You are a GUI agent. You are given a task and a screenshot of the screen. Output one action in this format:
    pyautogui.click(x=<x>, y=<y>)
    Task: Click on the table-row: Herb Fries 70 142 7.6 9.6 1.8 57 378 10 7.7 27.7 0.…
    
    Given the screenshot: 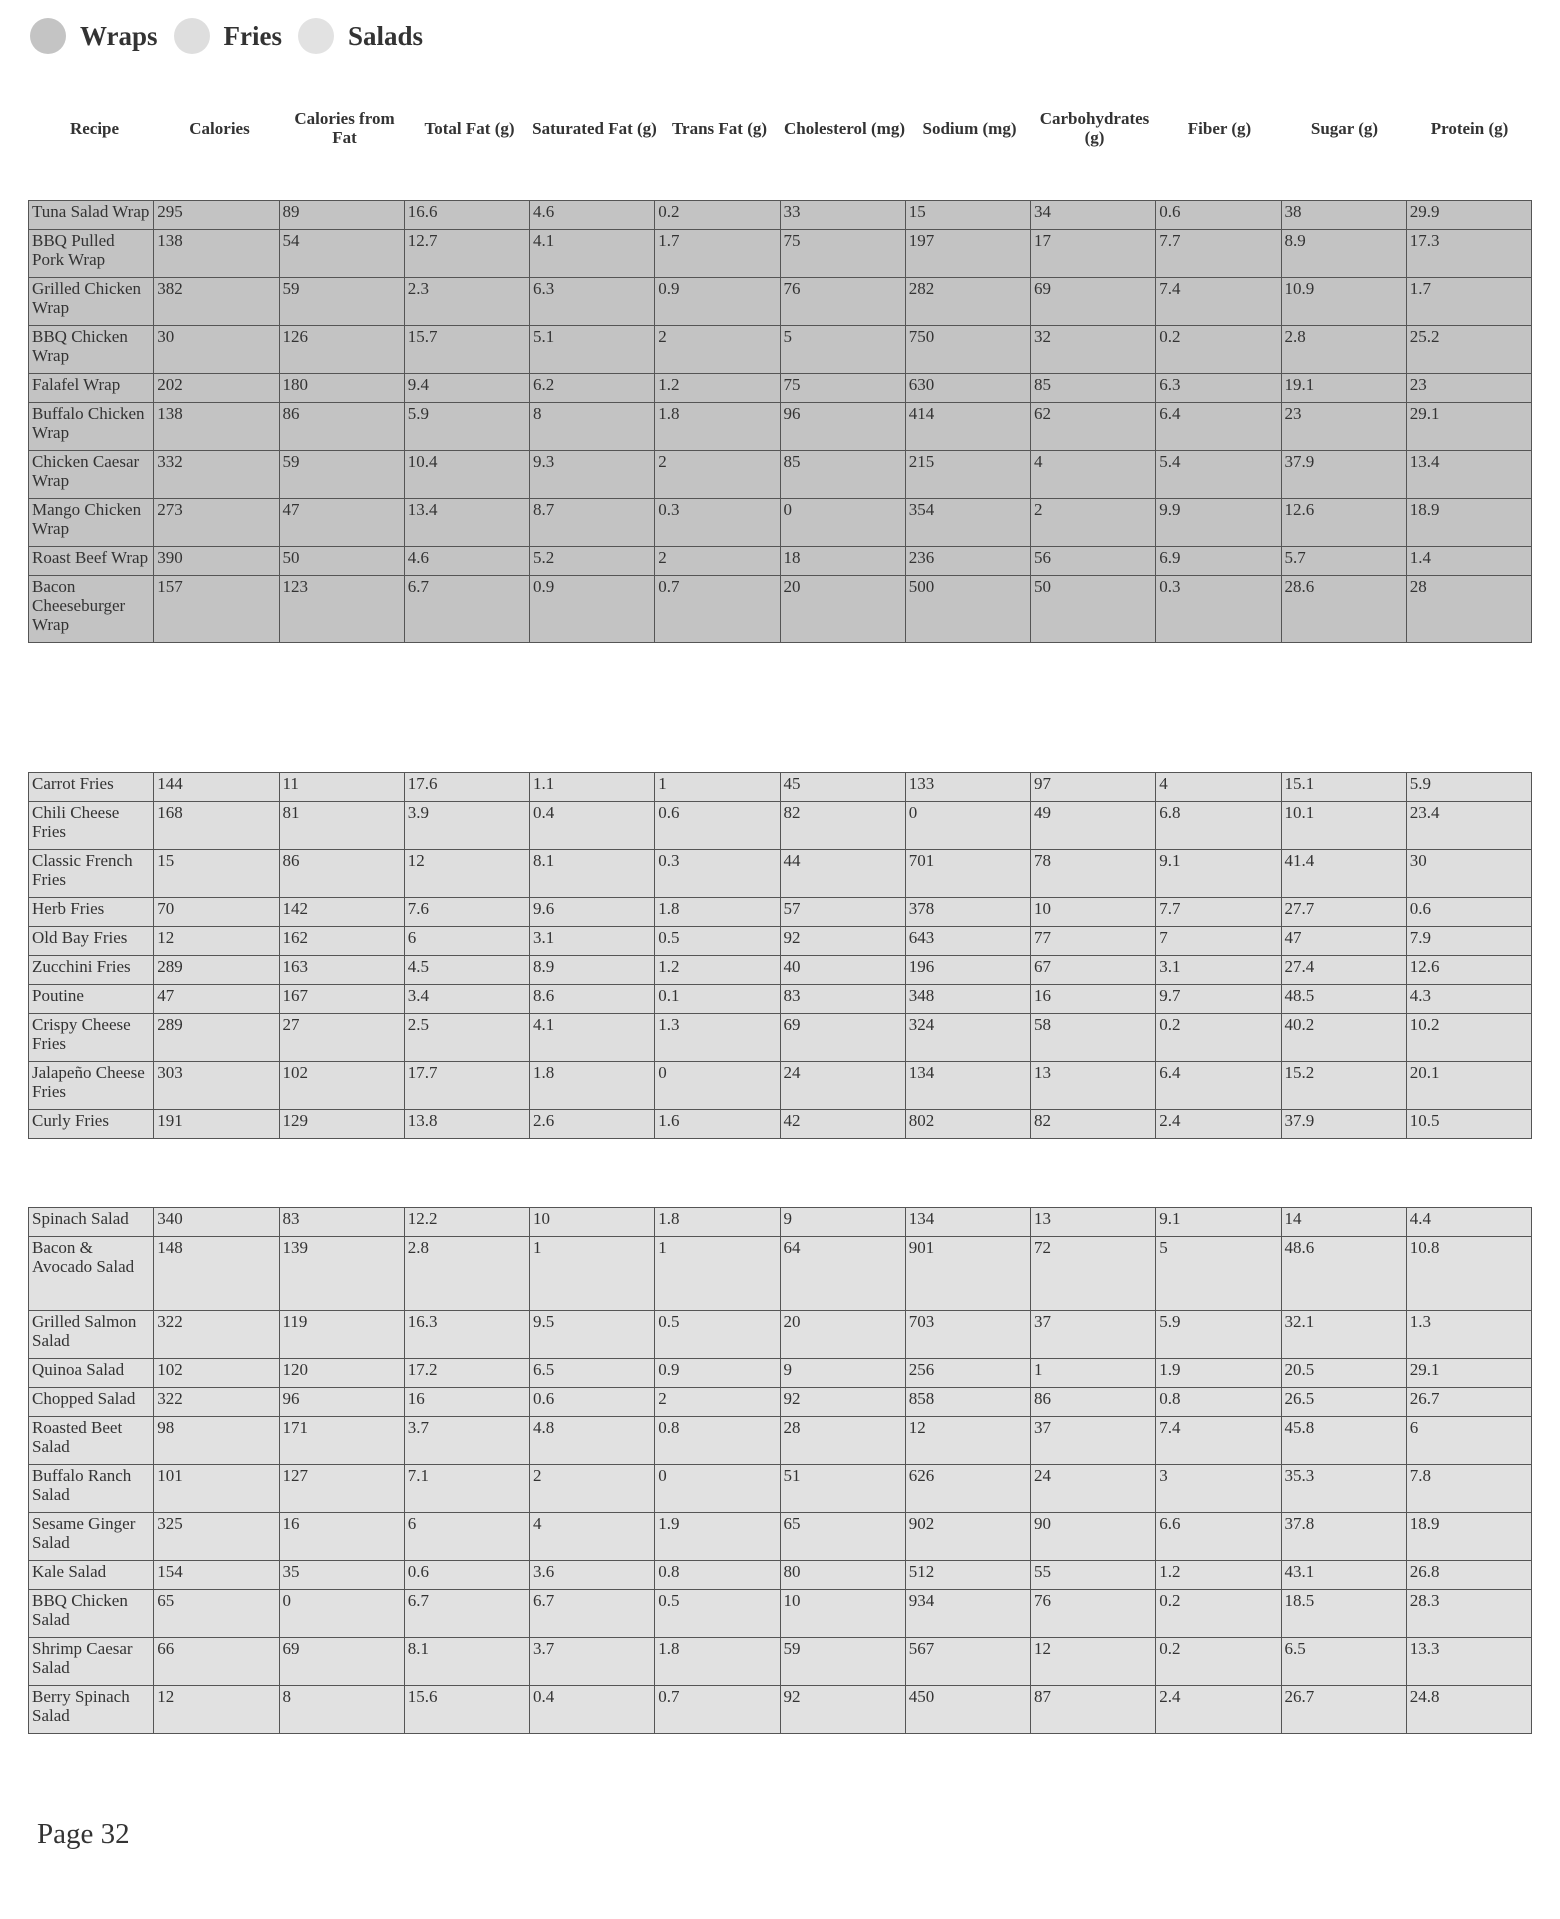 What is the action you would take?
    pyautogui.click(x=780, y=912)
    